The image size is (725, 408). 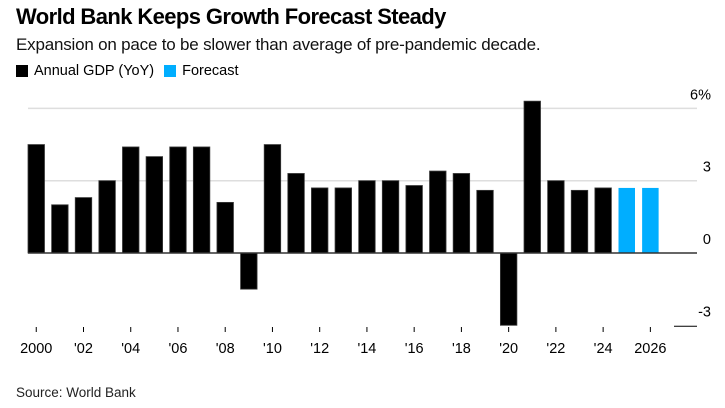 I want to click on bar-gdp-2008, so click(x=225, y=227).